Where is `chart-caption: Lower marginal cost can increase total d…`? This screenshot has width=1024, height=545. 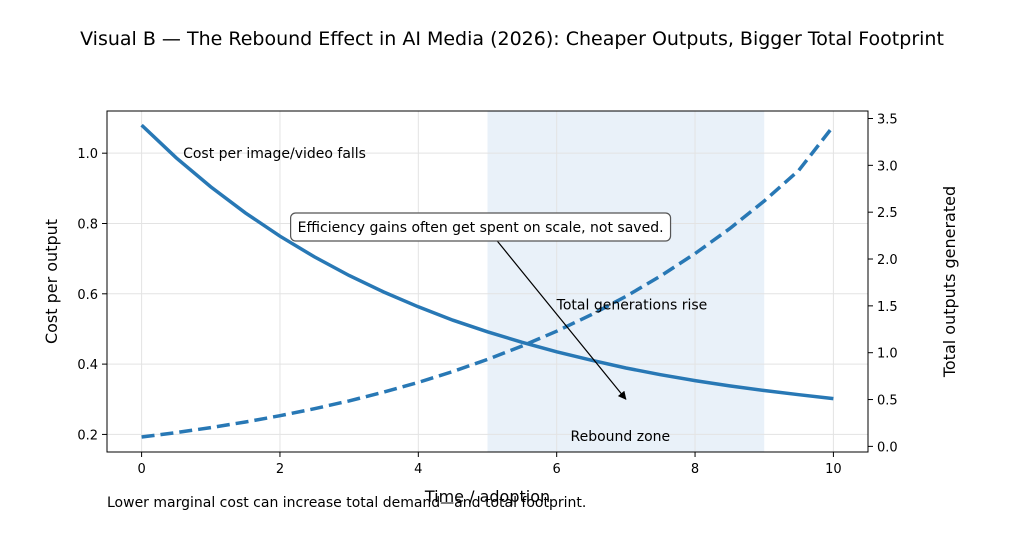
chart-caption: Lower marginal cost can increase total d… is located at coordinates (347, 503).